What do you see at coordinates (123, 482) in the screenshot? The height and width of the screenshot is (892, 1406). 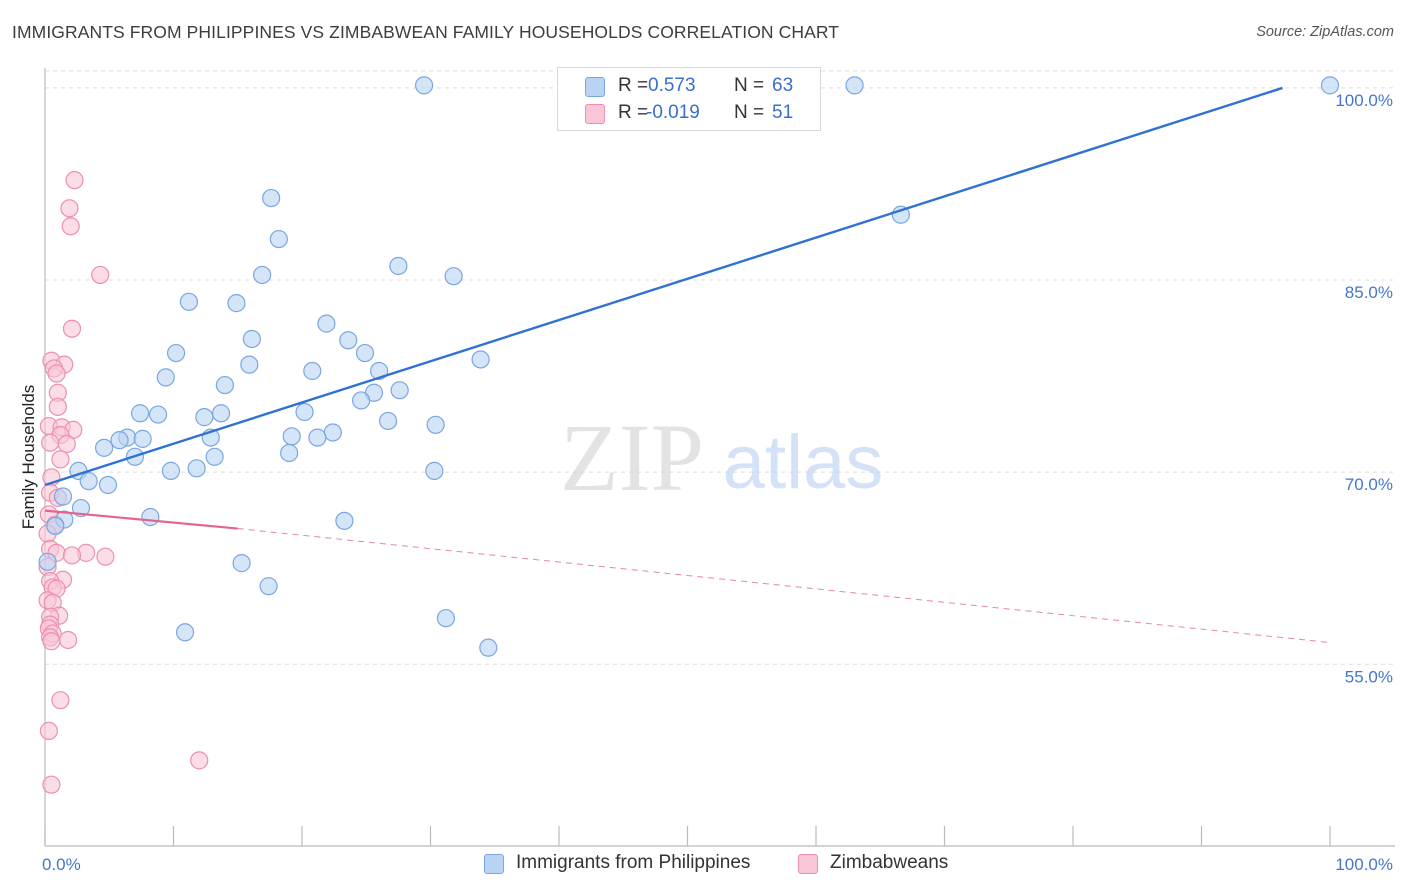 I see `zimbabweans-points` at bounding box center [123, 482].